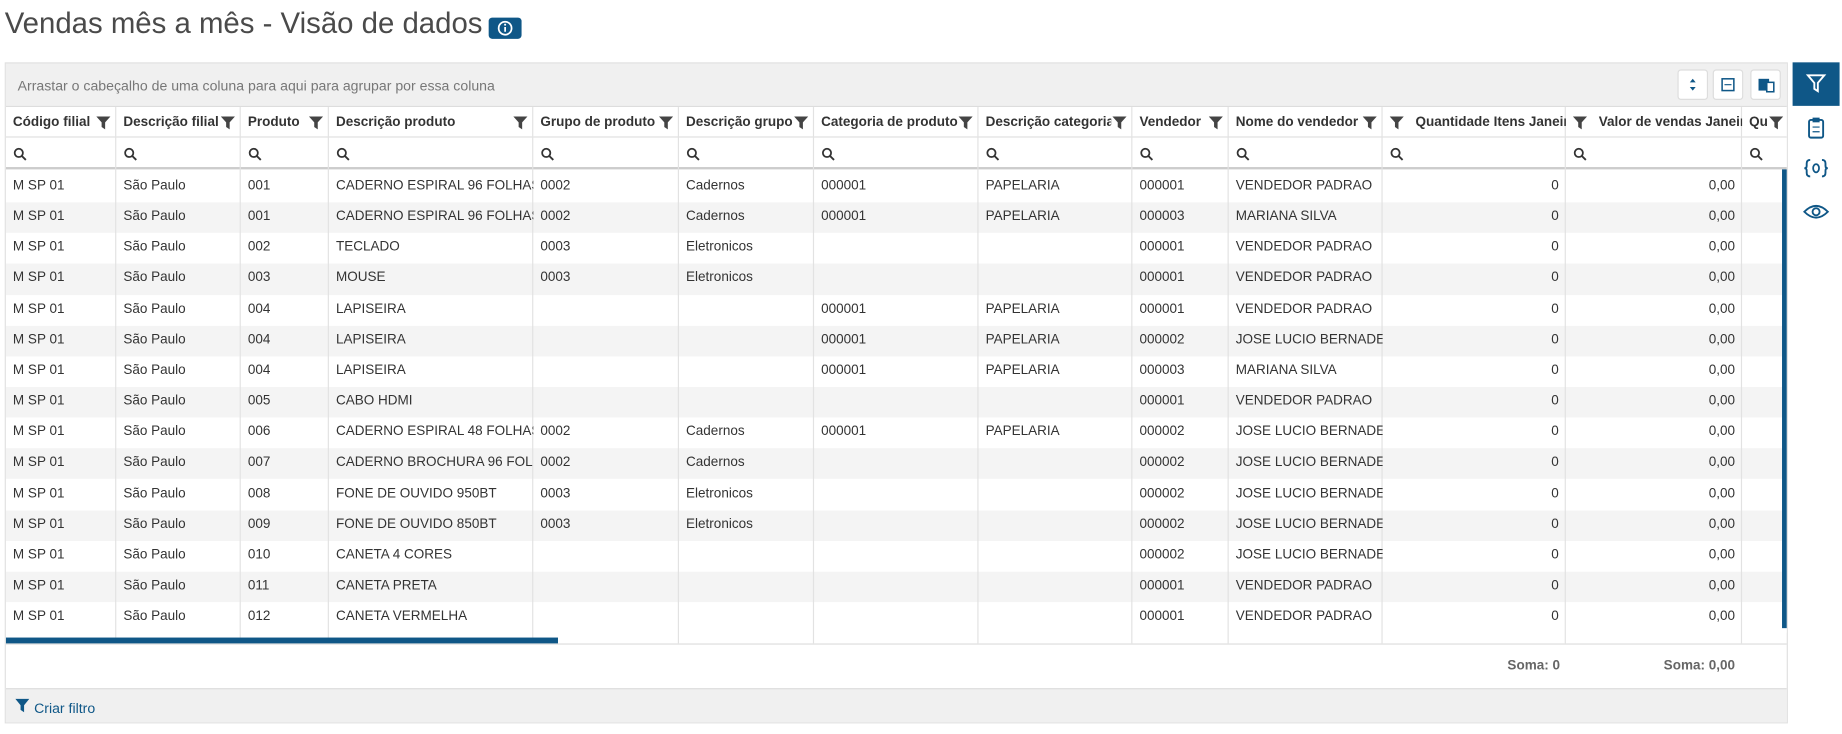  What do you see at coordinates (1816, 168) in the screenshot?
I see `variables-icon` at bounding box center [1816, 168].